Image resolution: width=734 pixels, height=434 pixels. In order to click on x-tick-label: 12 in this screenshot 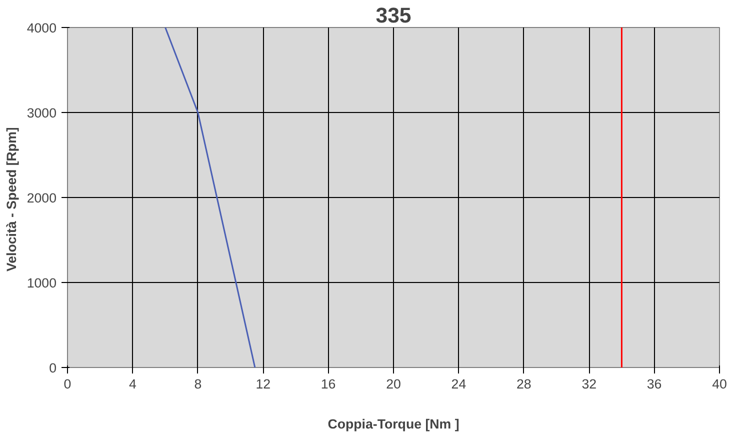, I will do `click(263, 384)`.